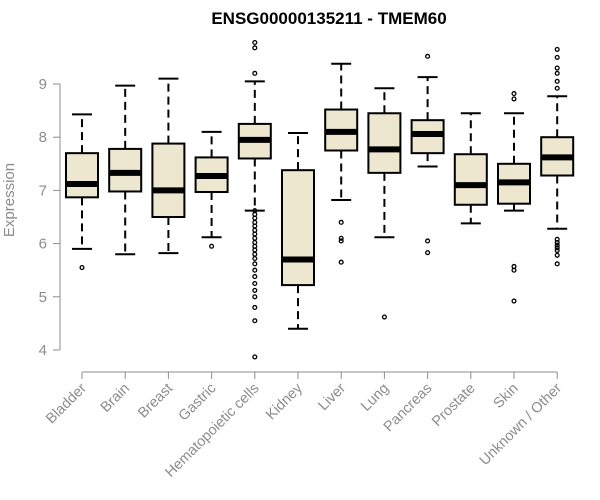  What do you see at coordinates (521, 424) in the screenshot?
I see `x-tick-label: Unknown / Other` at bounding box center [521, 424].